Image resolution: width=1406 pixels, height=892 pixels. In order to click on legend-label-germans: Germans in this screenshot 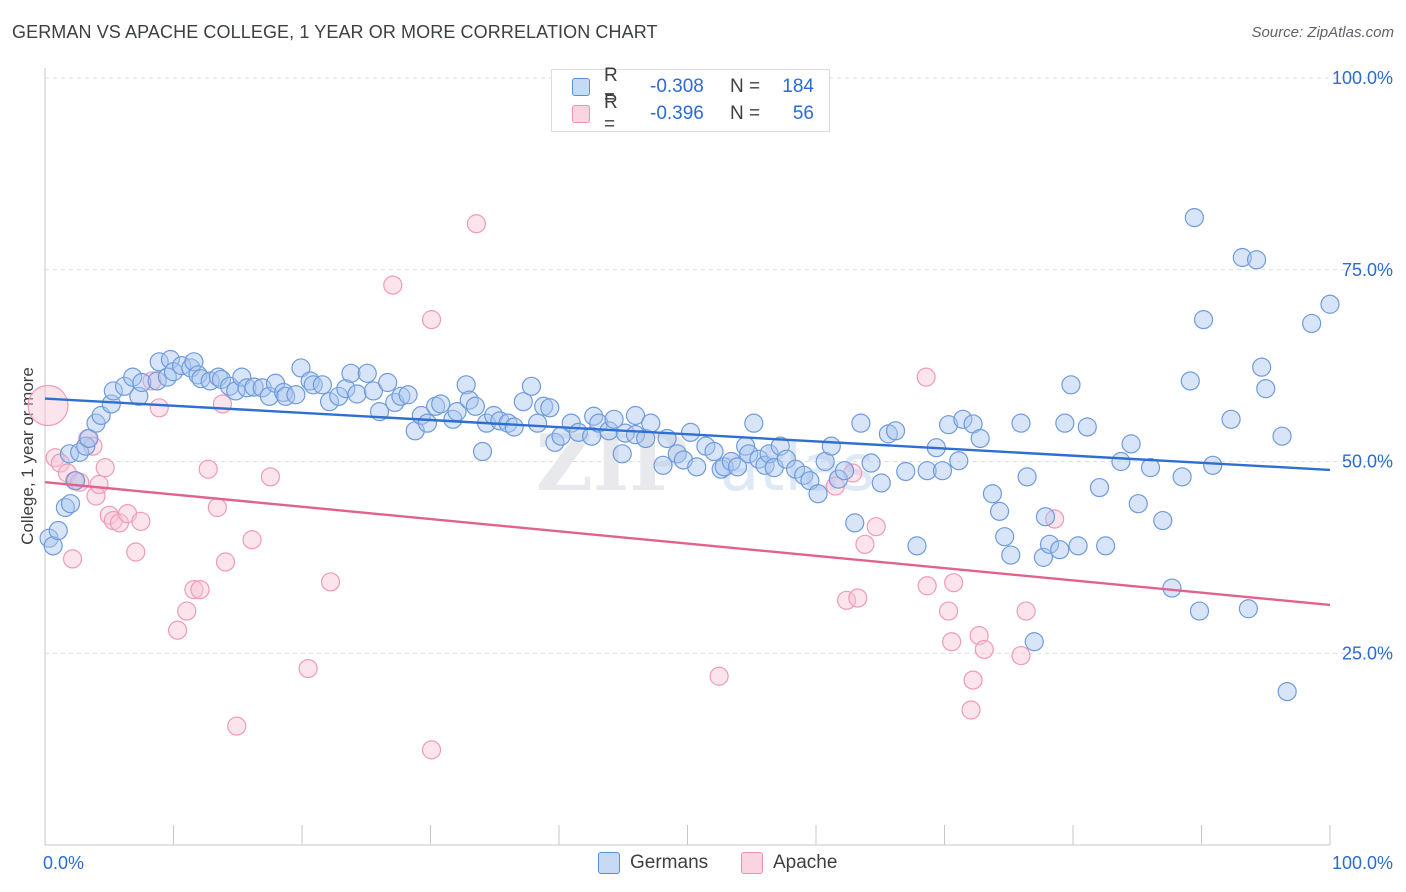, I will do `click(669, 862)`.